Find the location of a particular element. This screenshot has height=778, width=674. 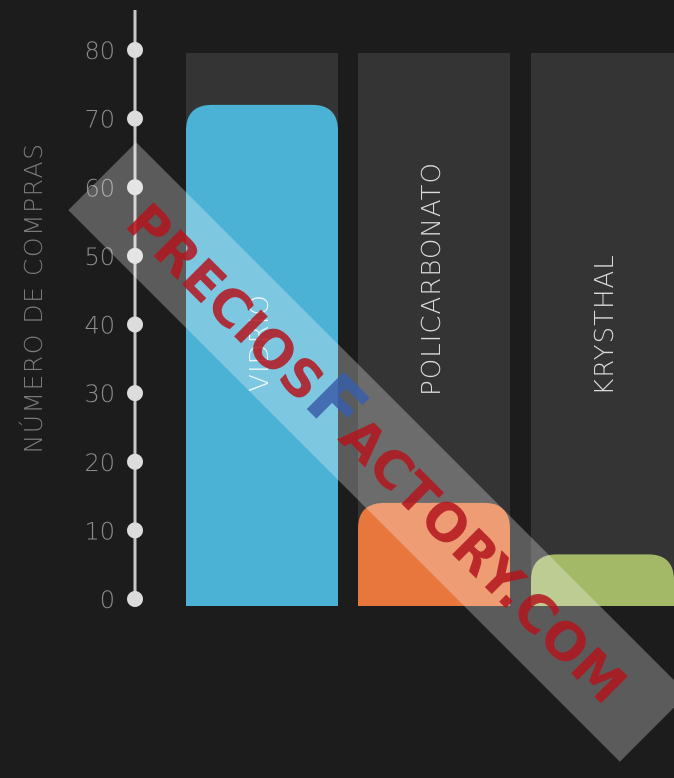

bar-label-krysthal: KRYSTHAL is located at coordinates (605, 325).